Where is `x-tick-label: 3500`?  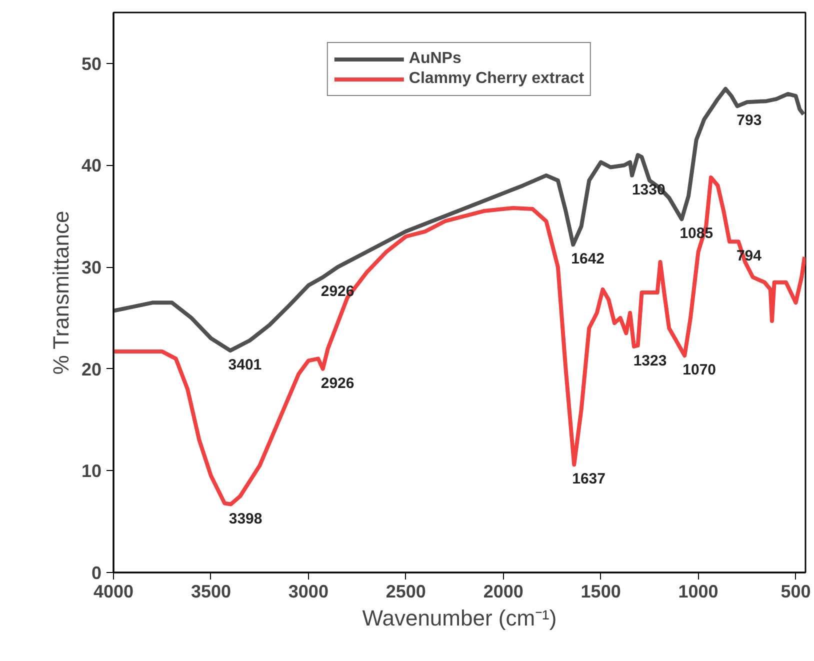 x-tick-label: 3500 is located at coordinates (210, 592).